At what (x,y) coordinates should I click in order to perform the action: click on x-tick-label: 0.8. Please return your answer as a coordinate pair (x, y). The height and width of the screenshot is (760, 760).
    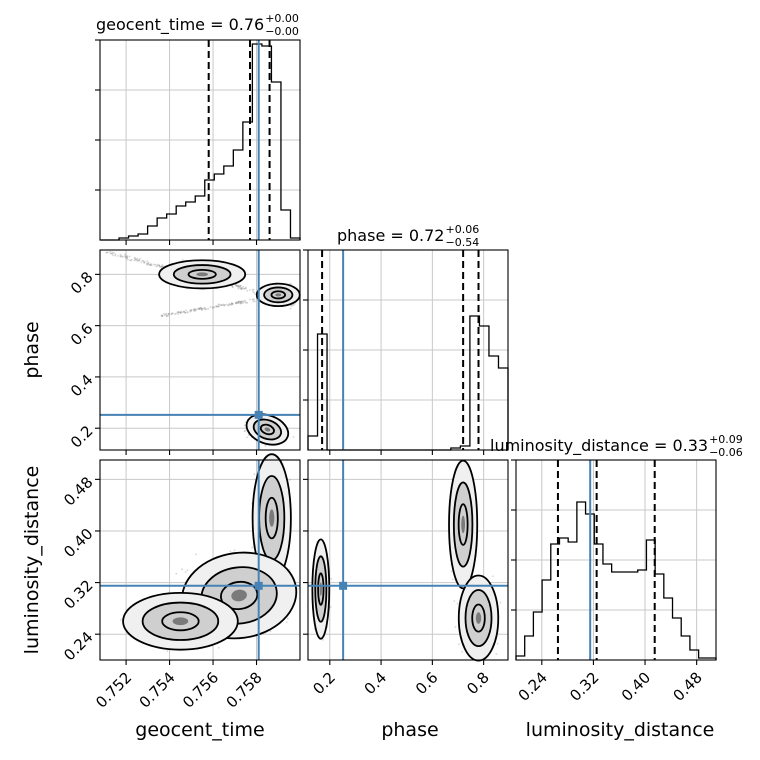
    Looking at the image, I should click on (478, 683).